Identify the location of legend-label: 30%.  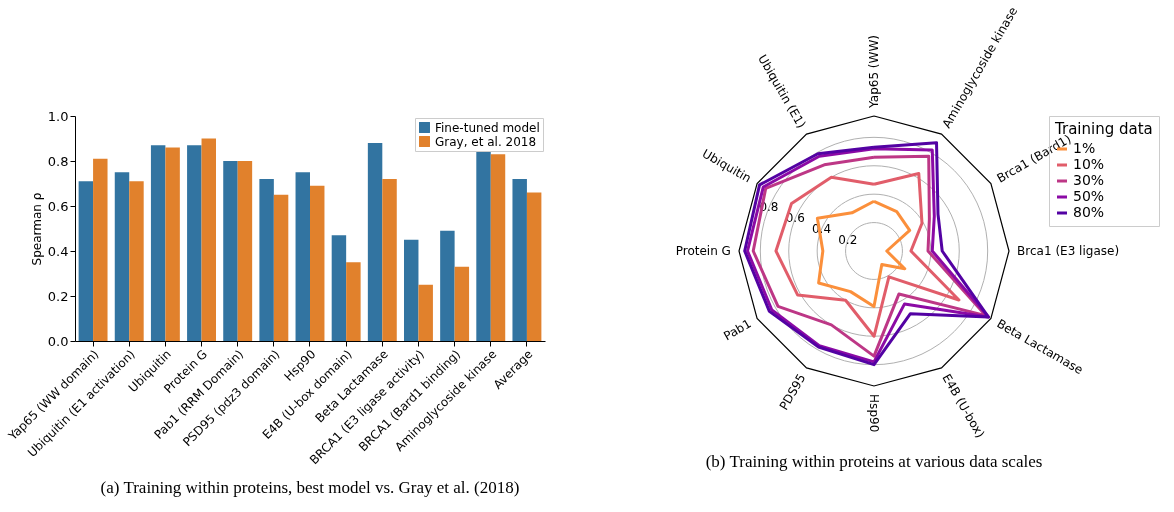
(1089, 180).